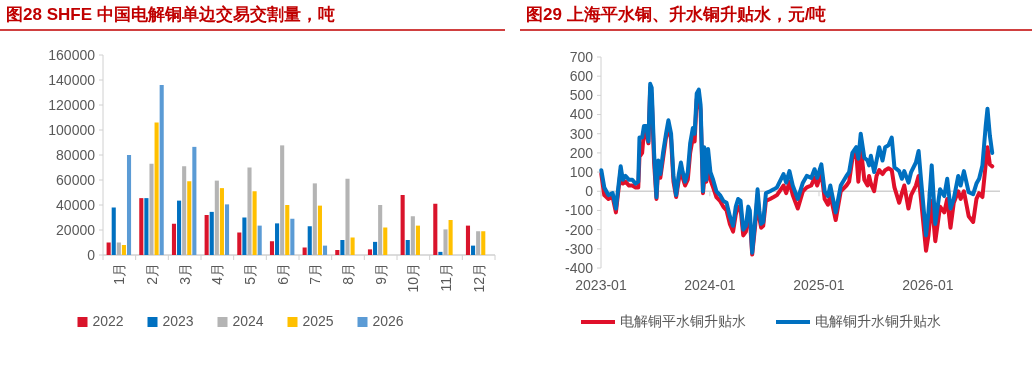  I want to click on y-tick-label: 160000, so click(72, 54).